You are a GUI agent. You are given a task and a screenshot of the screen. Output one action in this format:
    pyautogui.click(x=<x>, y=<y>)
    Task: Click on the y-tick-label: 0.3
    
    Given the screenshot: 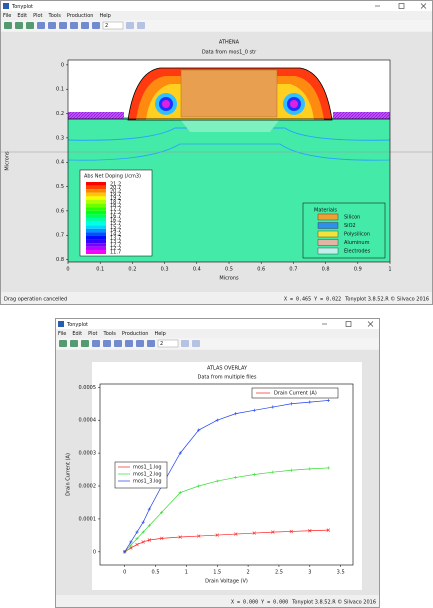 What is the action you would take?
    pyautogui.click(x=60, y=138)
    